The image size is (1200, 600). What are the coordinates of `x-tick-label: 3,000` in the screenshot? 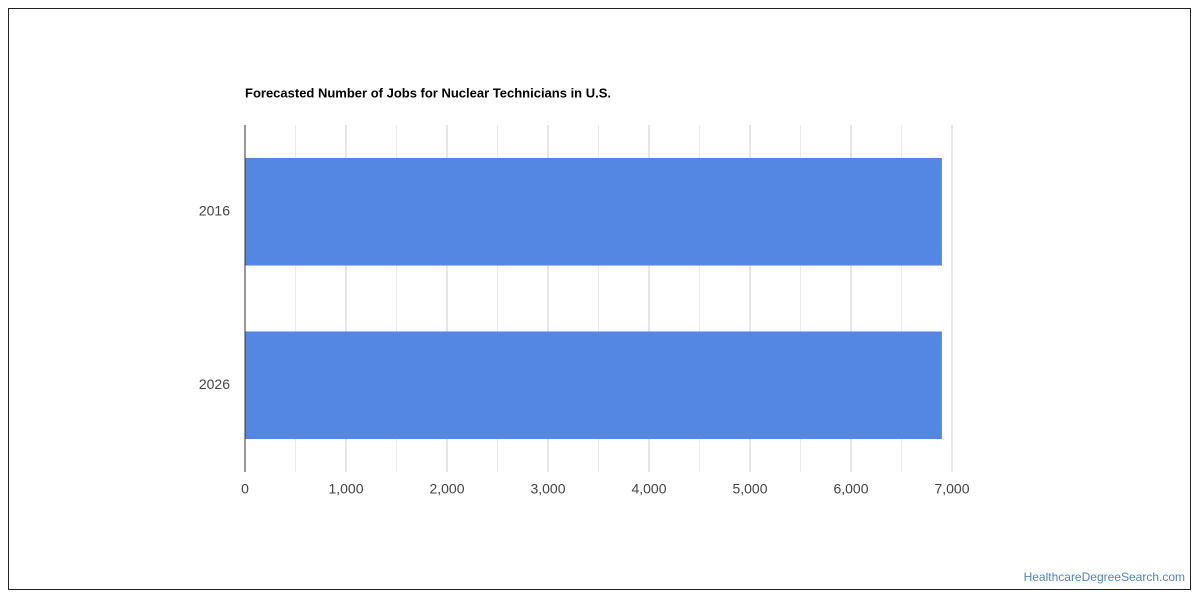 It's located at (547, 489).